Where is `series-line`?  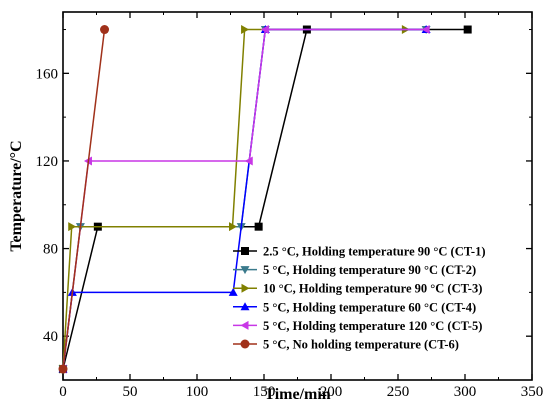
series-line is located at coordinates (84, 199).